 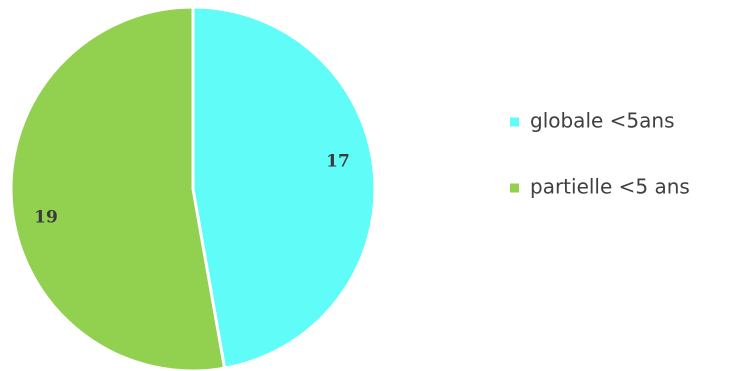 What do you see at coordinates (600, 154) in the screenshot?
I see `legend: globale <5ans partielle <5 ans` at bounding box center [600, 154].